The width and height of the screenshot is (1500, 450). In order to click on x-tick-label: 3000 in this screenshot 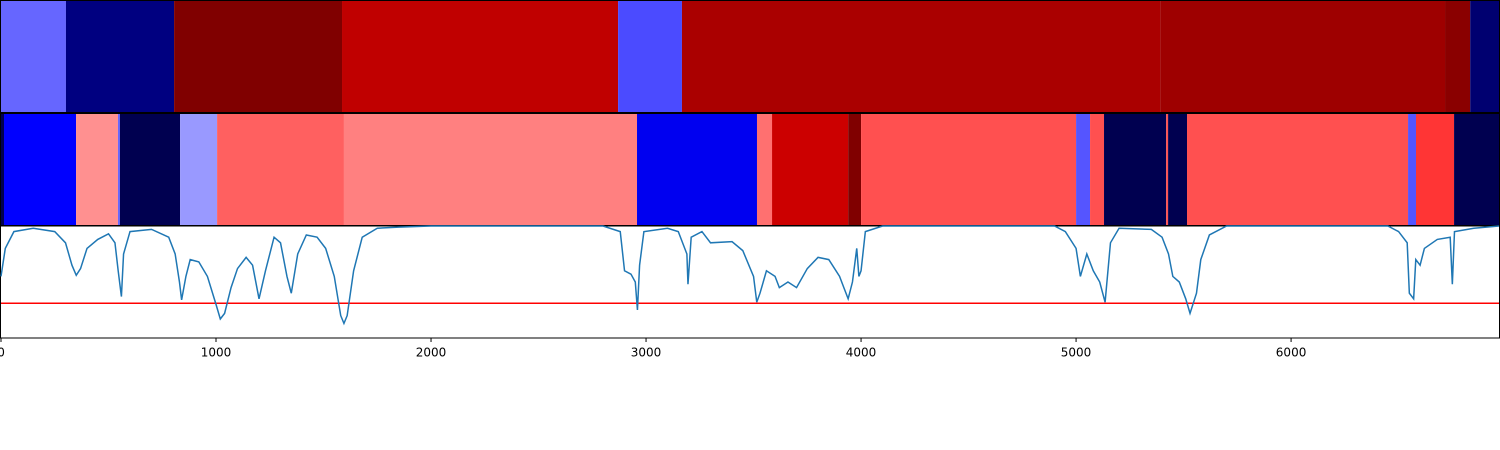, I will do `click(646, 353)`.